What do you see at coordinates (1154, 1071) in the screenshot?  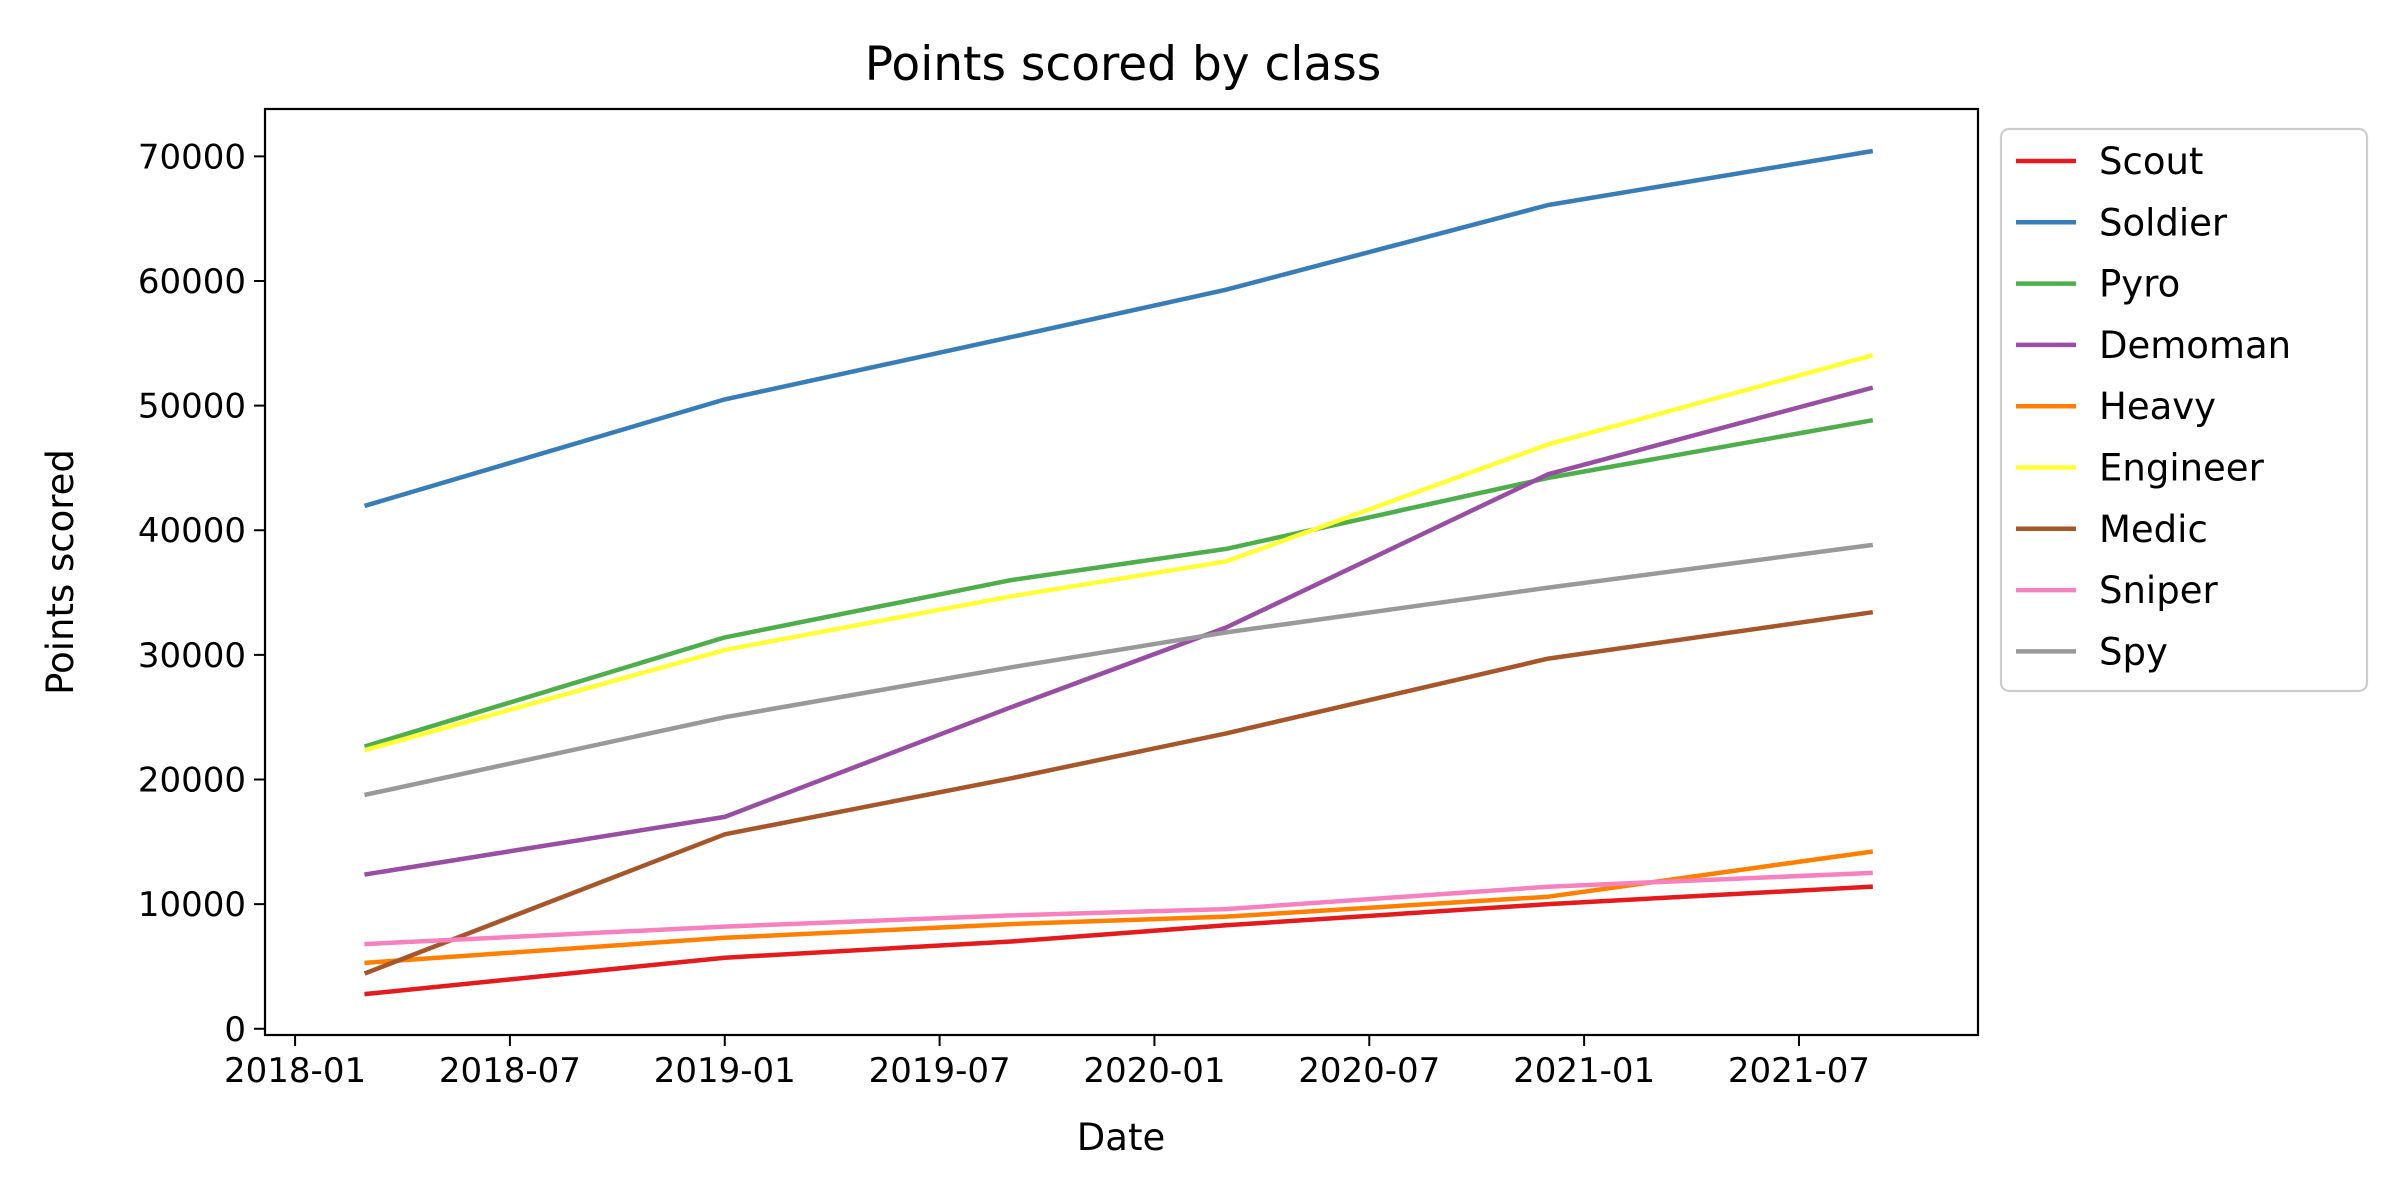 I see `x-tick-label: 2020-01` at bounding box center [1154, 1071].